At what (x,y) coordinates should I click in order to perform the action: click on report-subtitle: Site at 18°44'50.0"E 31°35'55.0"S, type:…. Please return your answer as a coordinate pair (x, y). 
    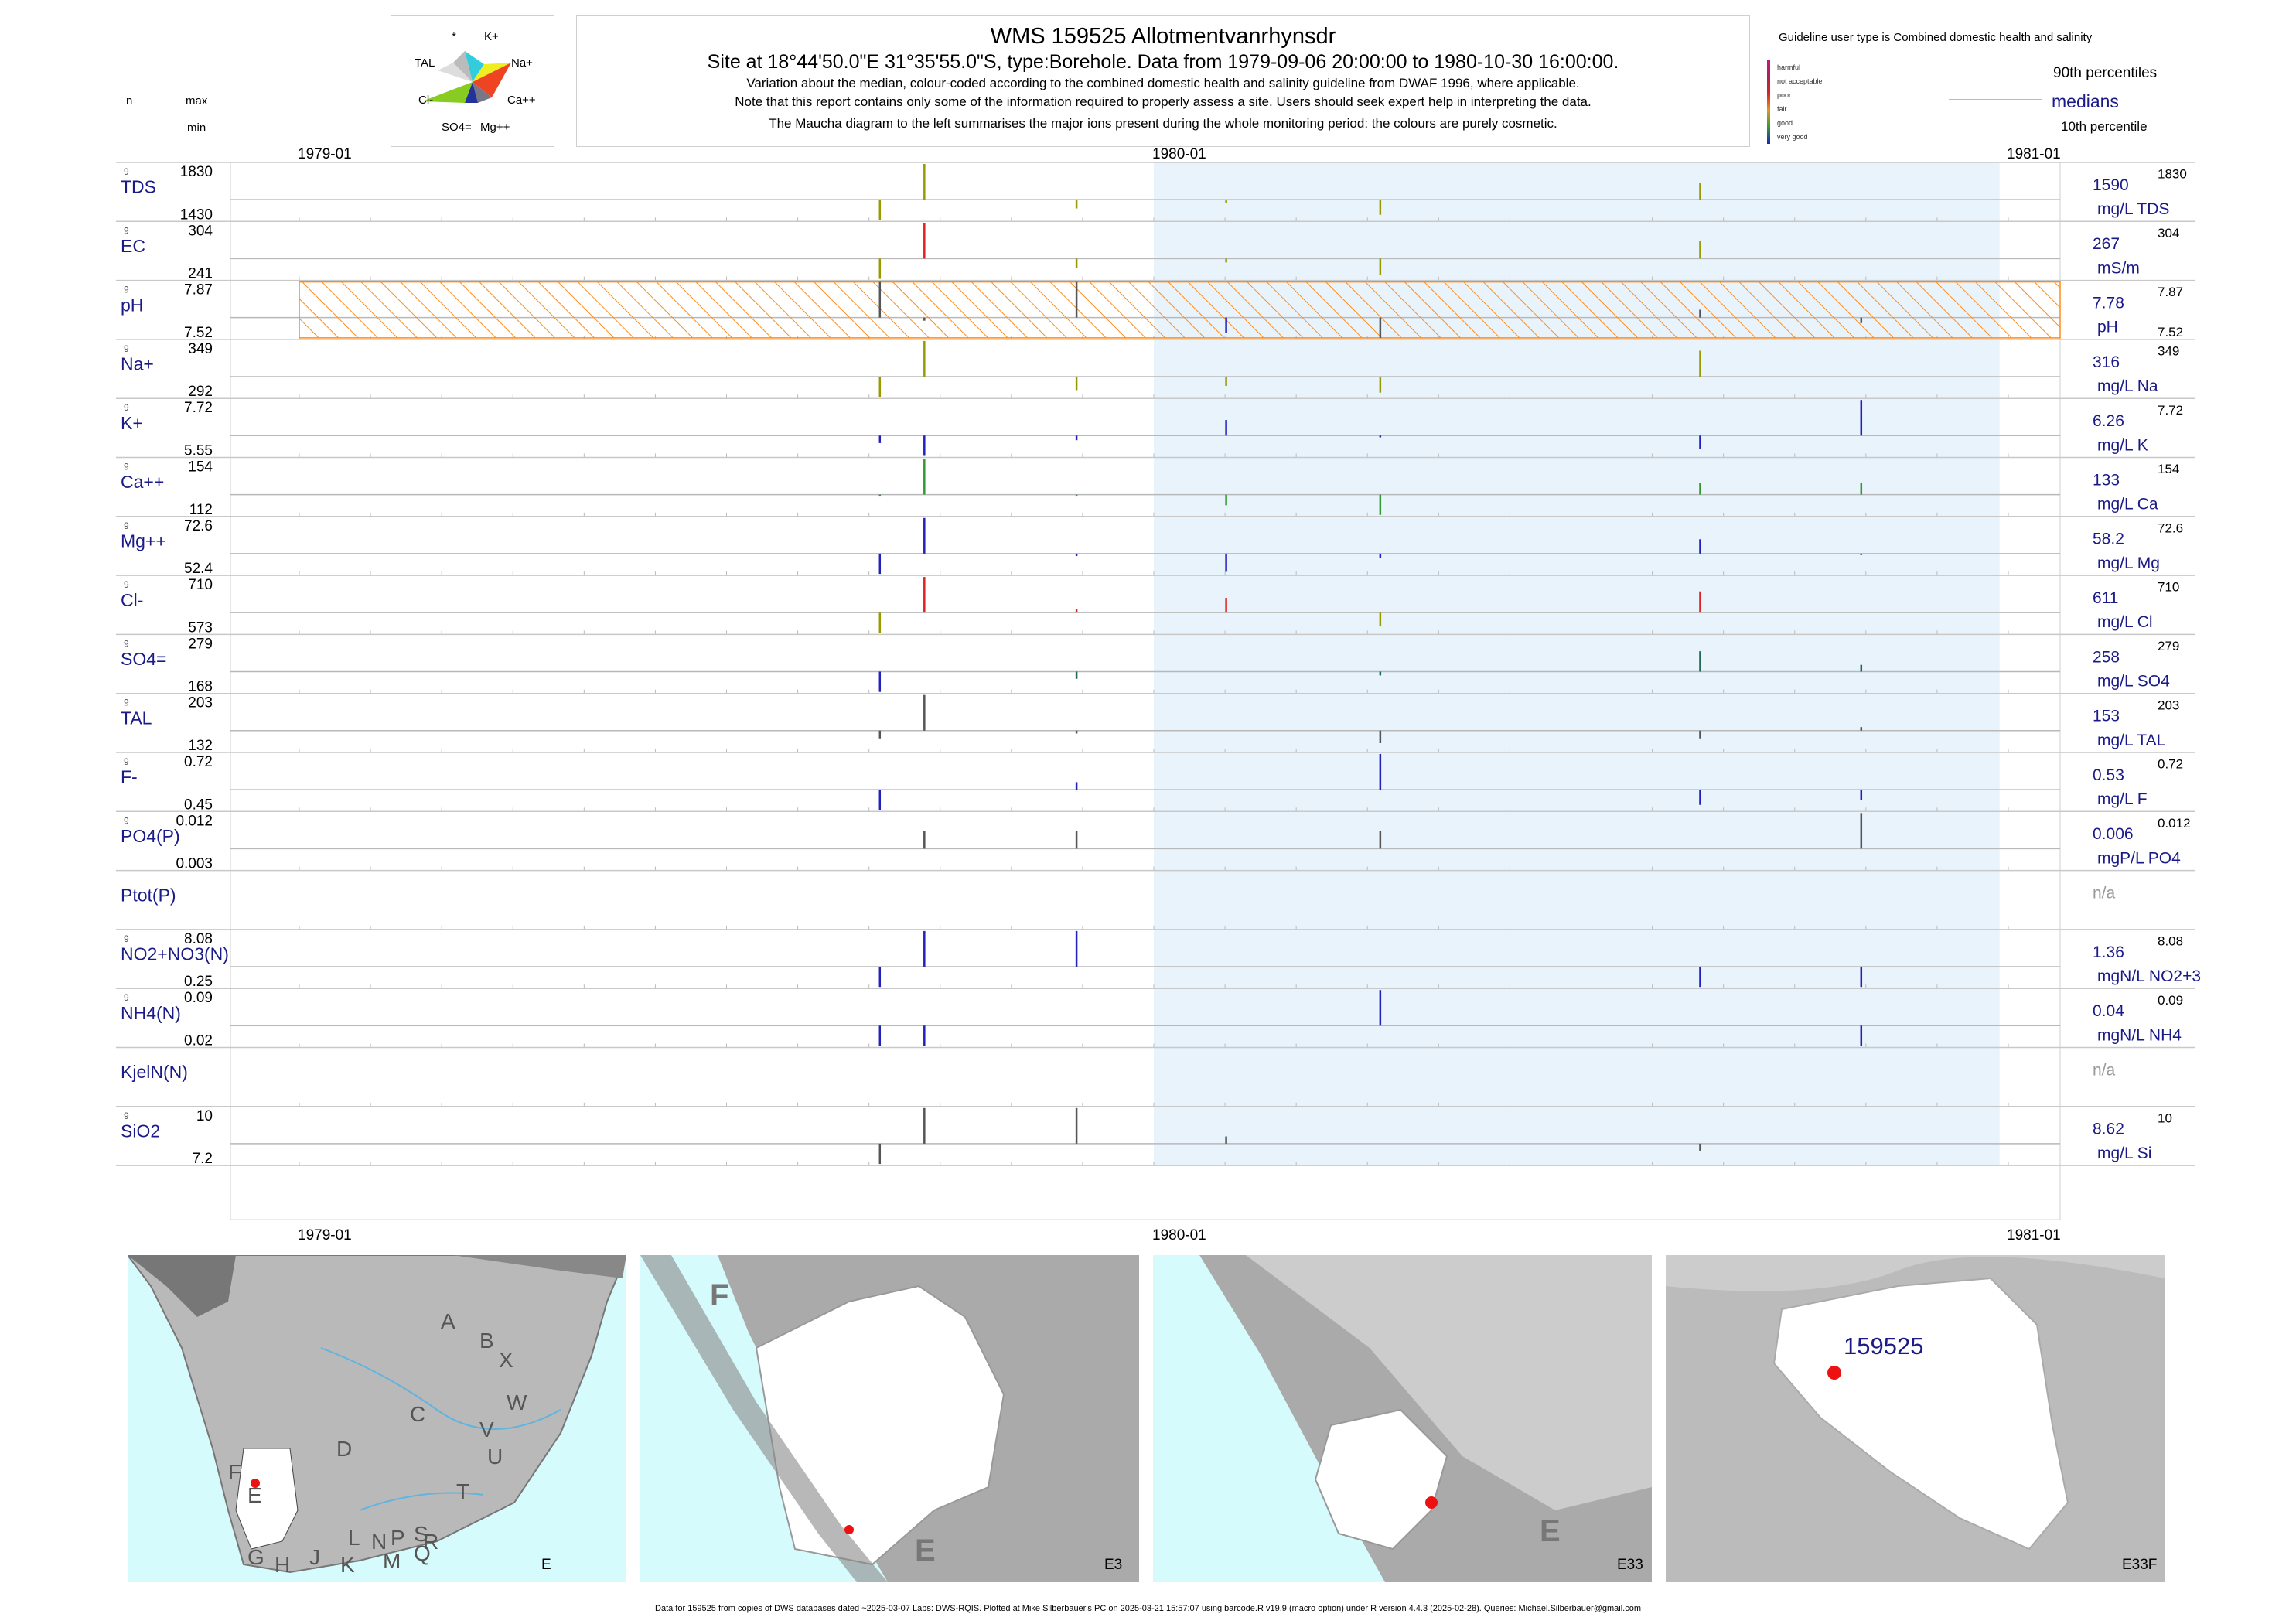
    Looking at the image, I should click on (1163, 62).